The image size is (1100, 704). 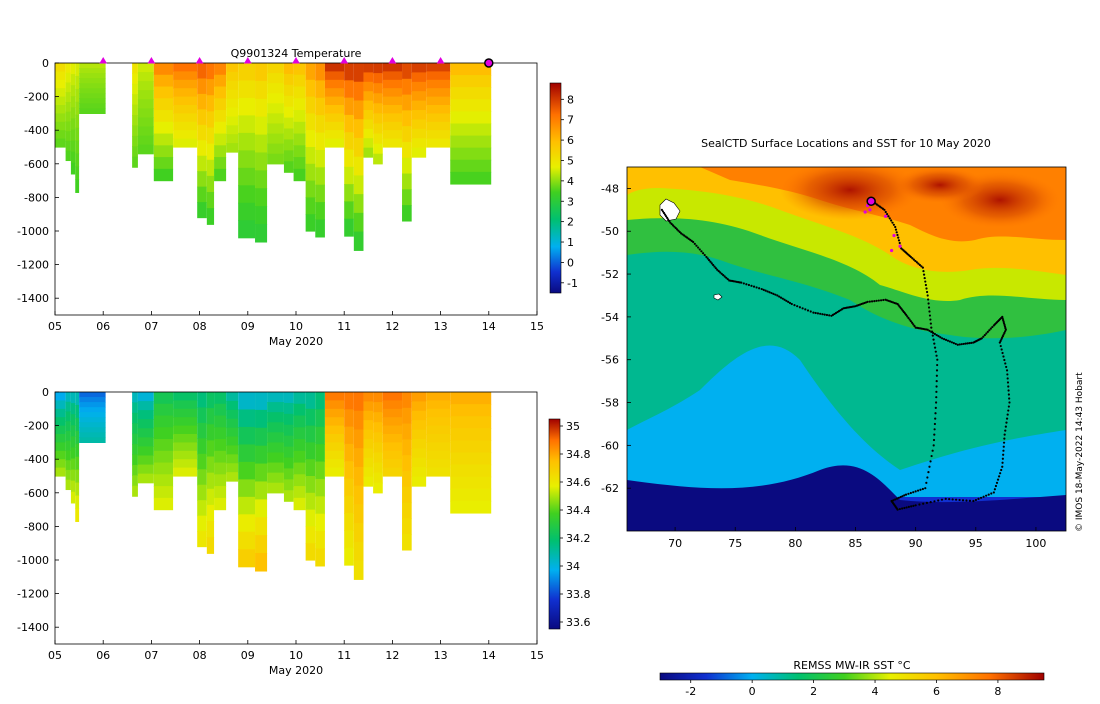 I want to click on map-y-tick-label: -56, so click(x=610, y=360).